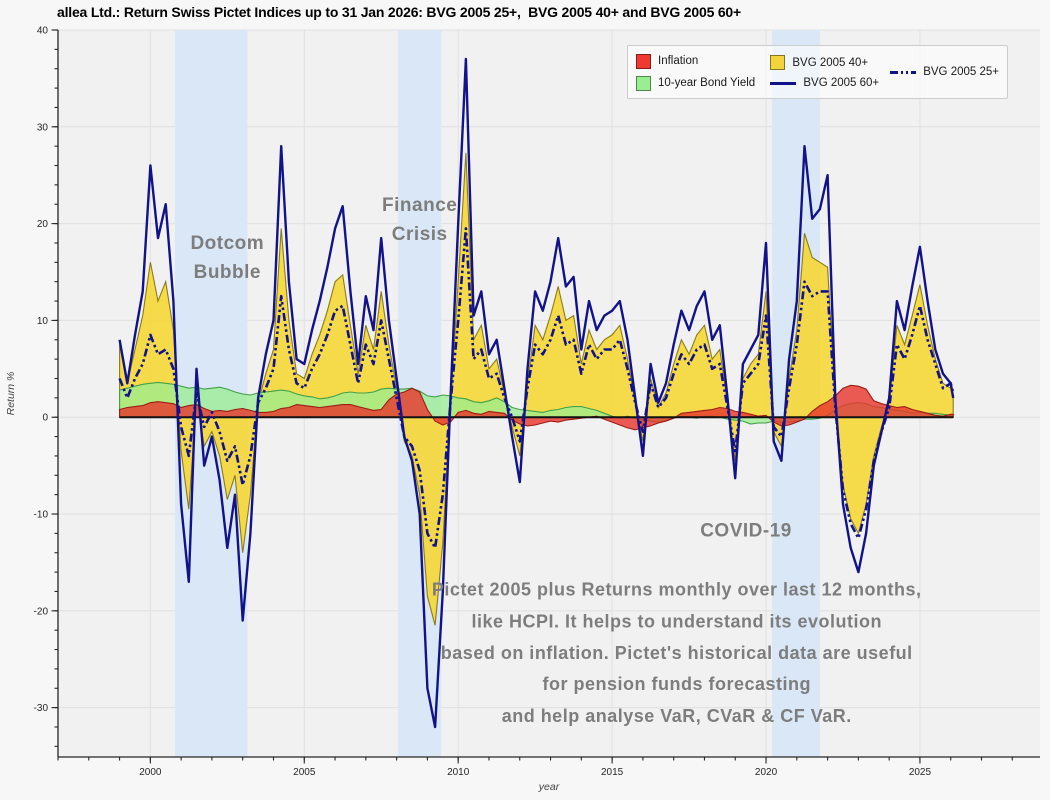 This screenshot has width=1050, height=800. What do you see at coordinates (841, 83) in the screenshot?
I see `legend-label: BVG 2005 60+` at bounding box center [841, 83].